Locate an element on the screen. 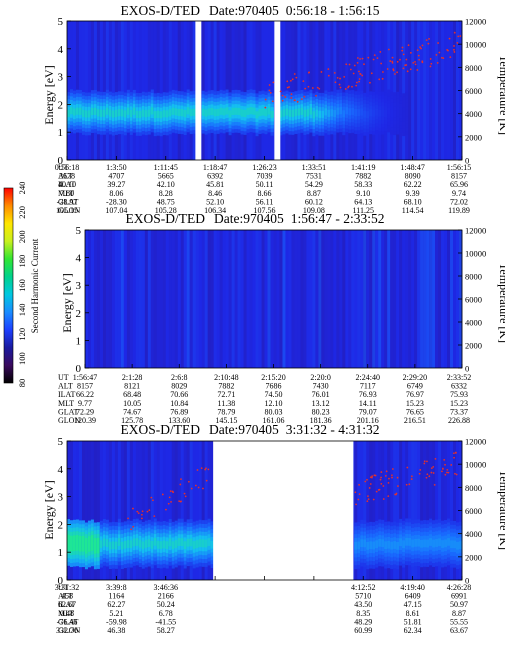  panel-1-title: EXOS-D/TED Date:970405 0:56:18 - 1:56:15 is located at coordinates (250, 10).